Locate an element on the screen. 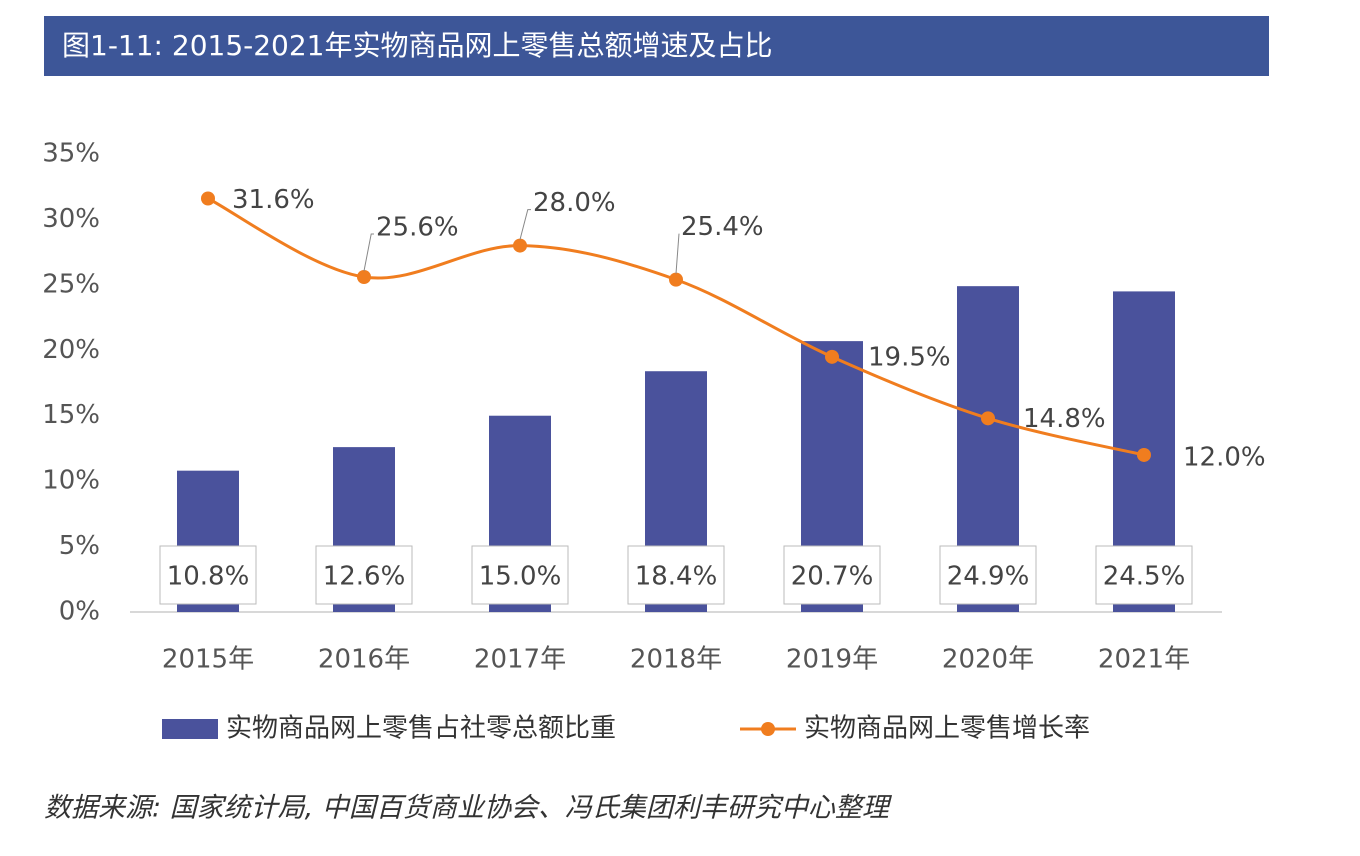 The image size is (1360, 856). legend-label: 实物商品网上零售占社零总额比重 is located at coordinates (421, 729).